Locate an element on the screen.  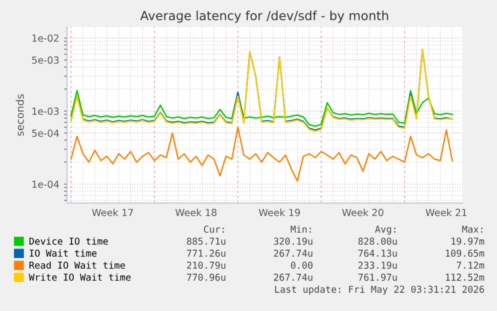
text: Last update: Fri May 22 03:31:21 2026 is located at coordinates (379, 290).